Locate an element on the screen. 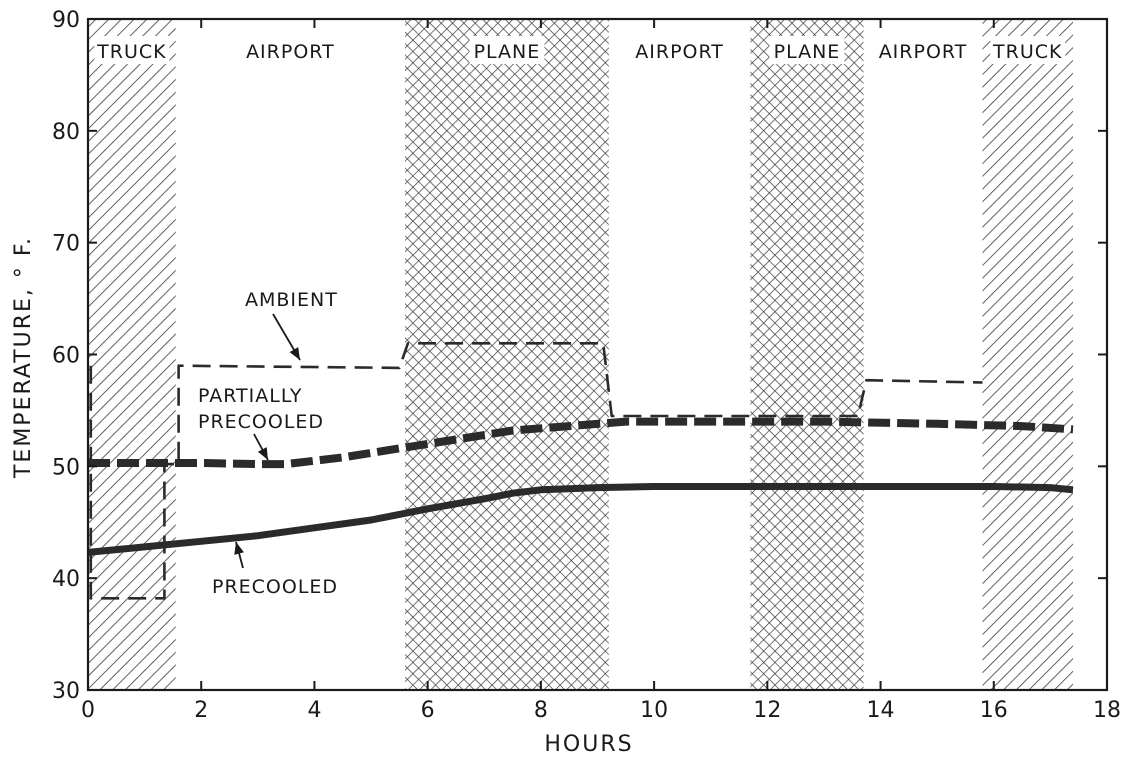 The image size is (1129, 759). annotation-label-precooled: PRECOOLED is located at coordinates (275, 587).